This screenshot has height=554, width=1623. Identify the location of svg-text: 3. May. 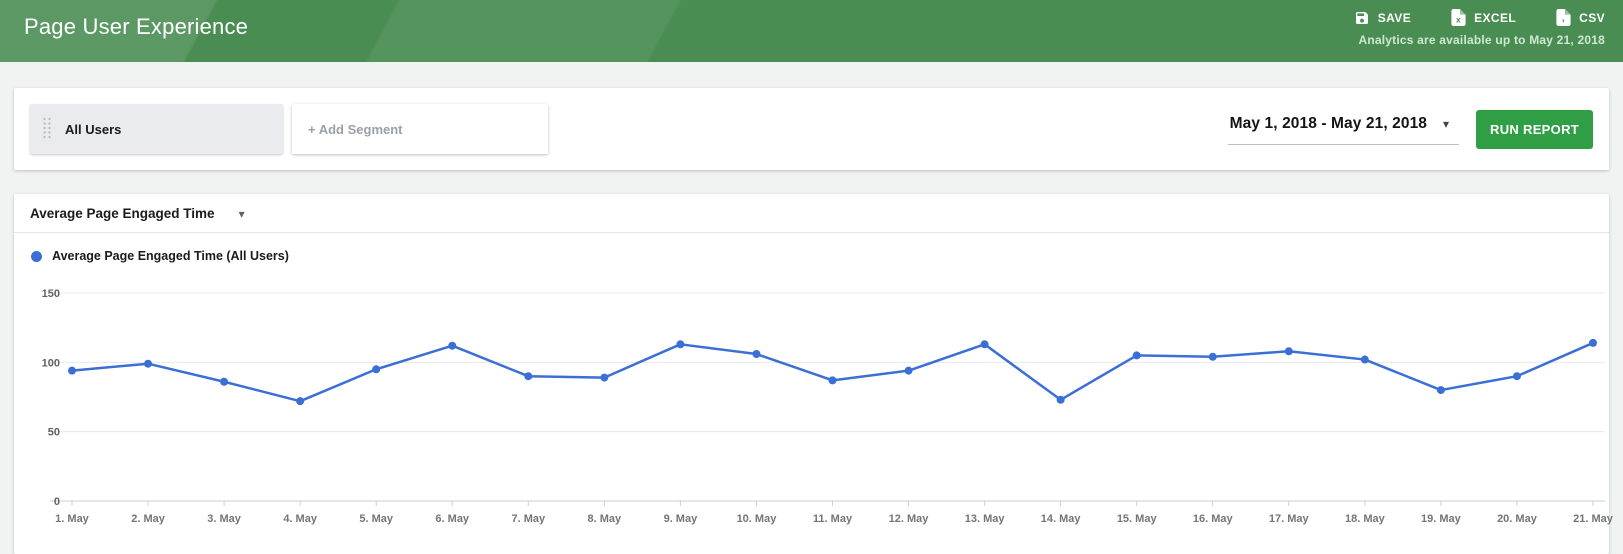
(224, 519).